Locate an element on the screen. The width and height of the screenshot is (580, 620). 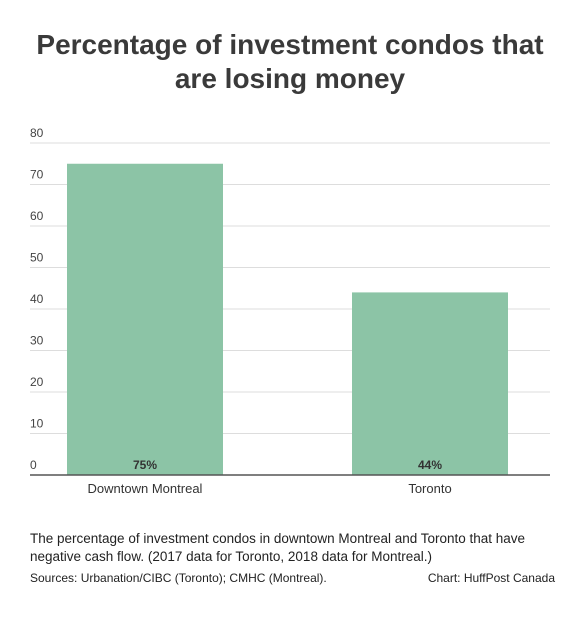
y-tick-label-50: 50 is located at coordinates (37, 258).